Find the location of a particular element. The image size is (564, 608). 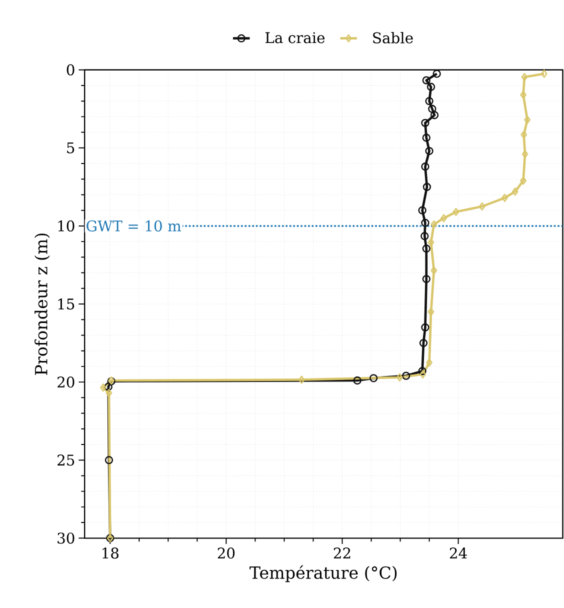

y-tick-label: 20 is located at coordinates (66, 382).